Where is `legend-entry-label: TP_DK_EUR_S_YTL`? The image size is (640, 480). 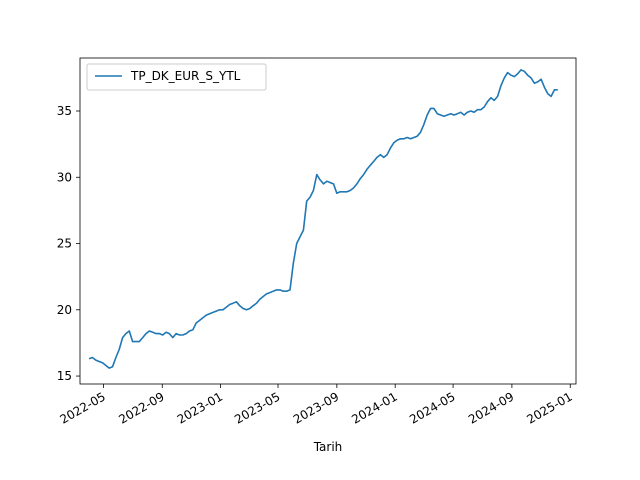 legend-entry-label: TP_DK_EUR_S_YTL is located at coordinates (185, 76).